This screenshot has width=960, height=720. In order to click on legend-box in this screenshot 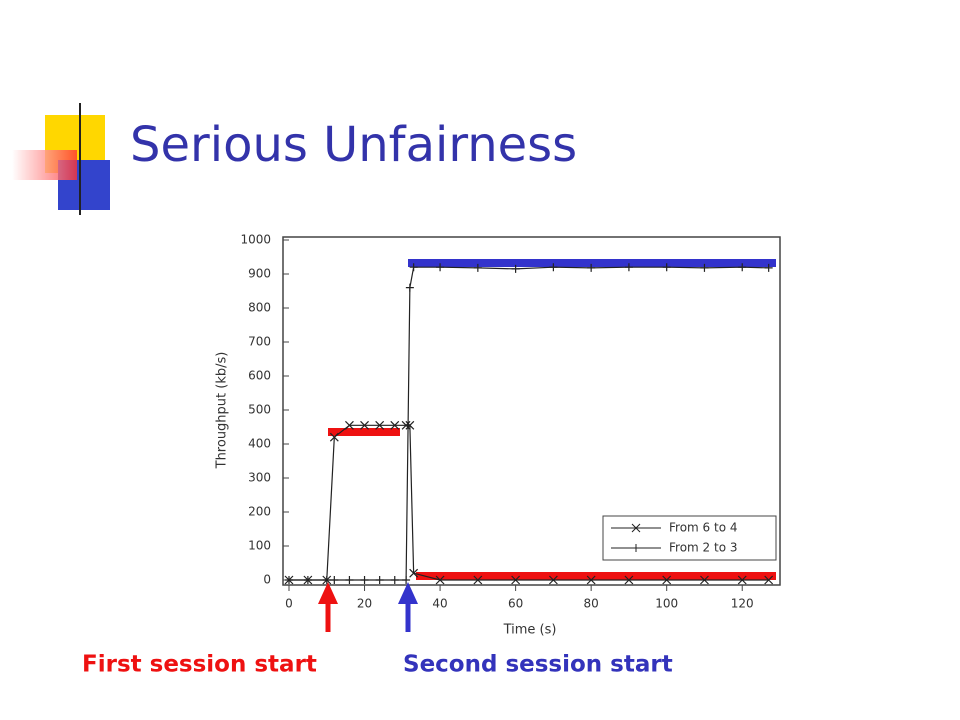, I will do `click(689, 538)`.